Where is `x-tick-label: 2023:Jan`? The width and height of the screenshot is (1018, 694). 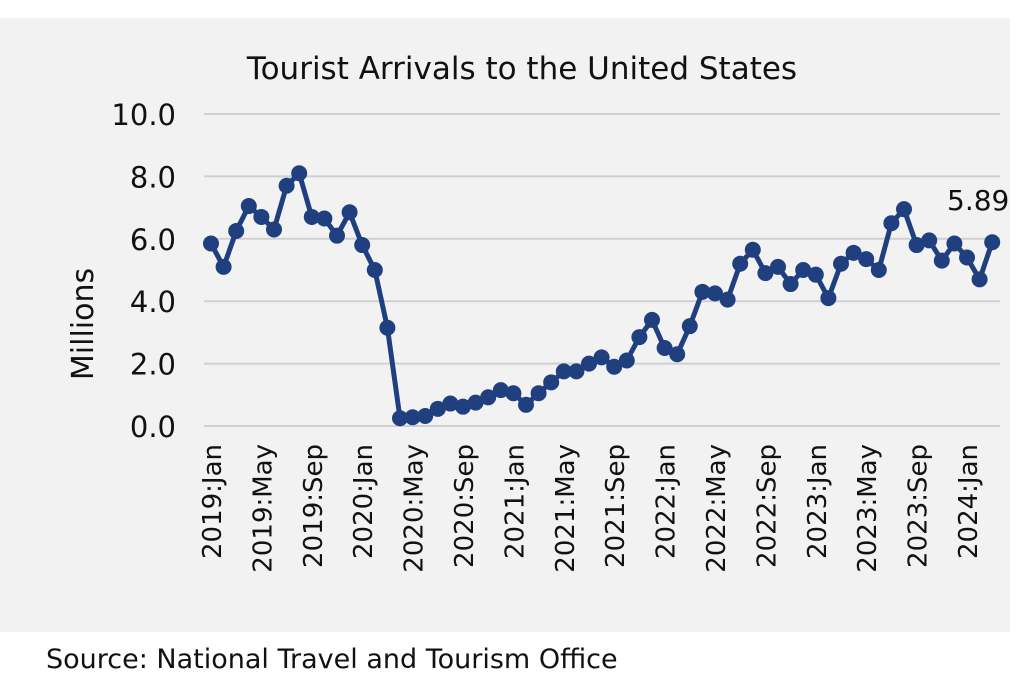
x-tick-label: 2023:Jan is located at coordinates (818, 501).